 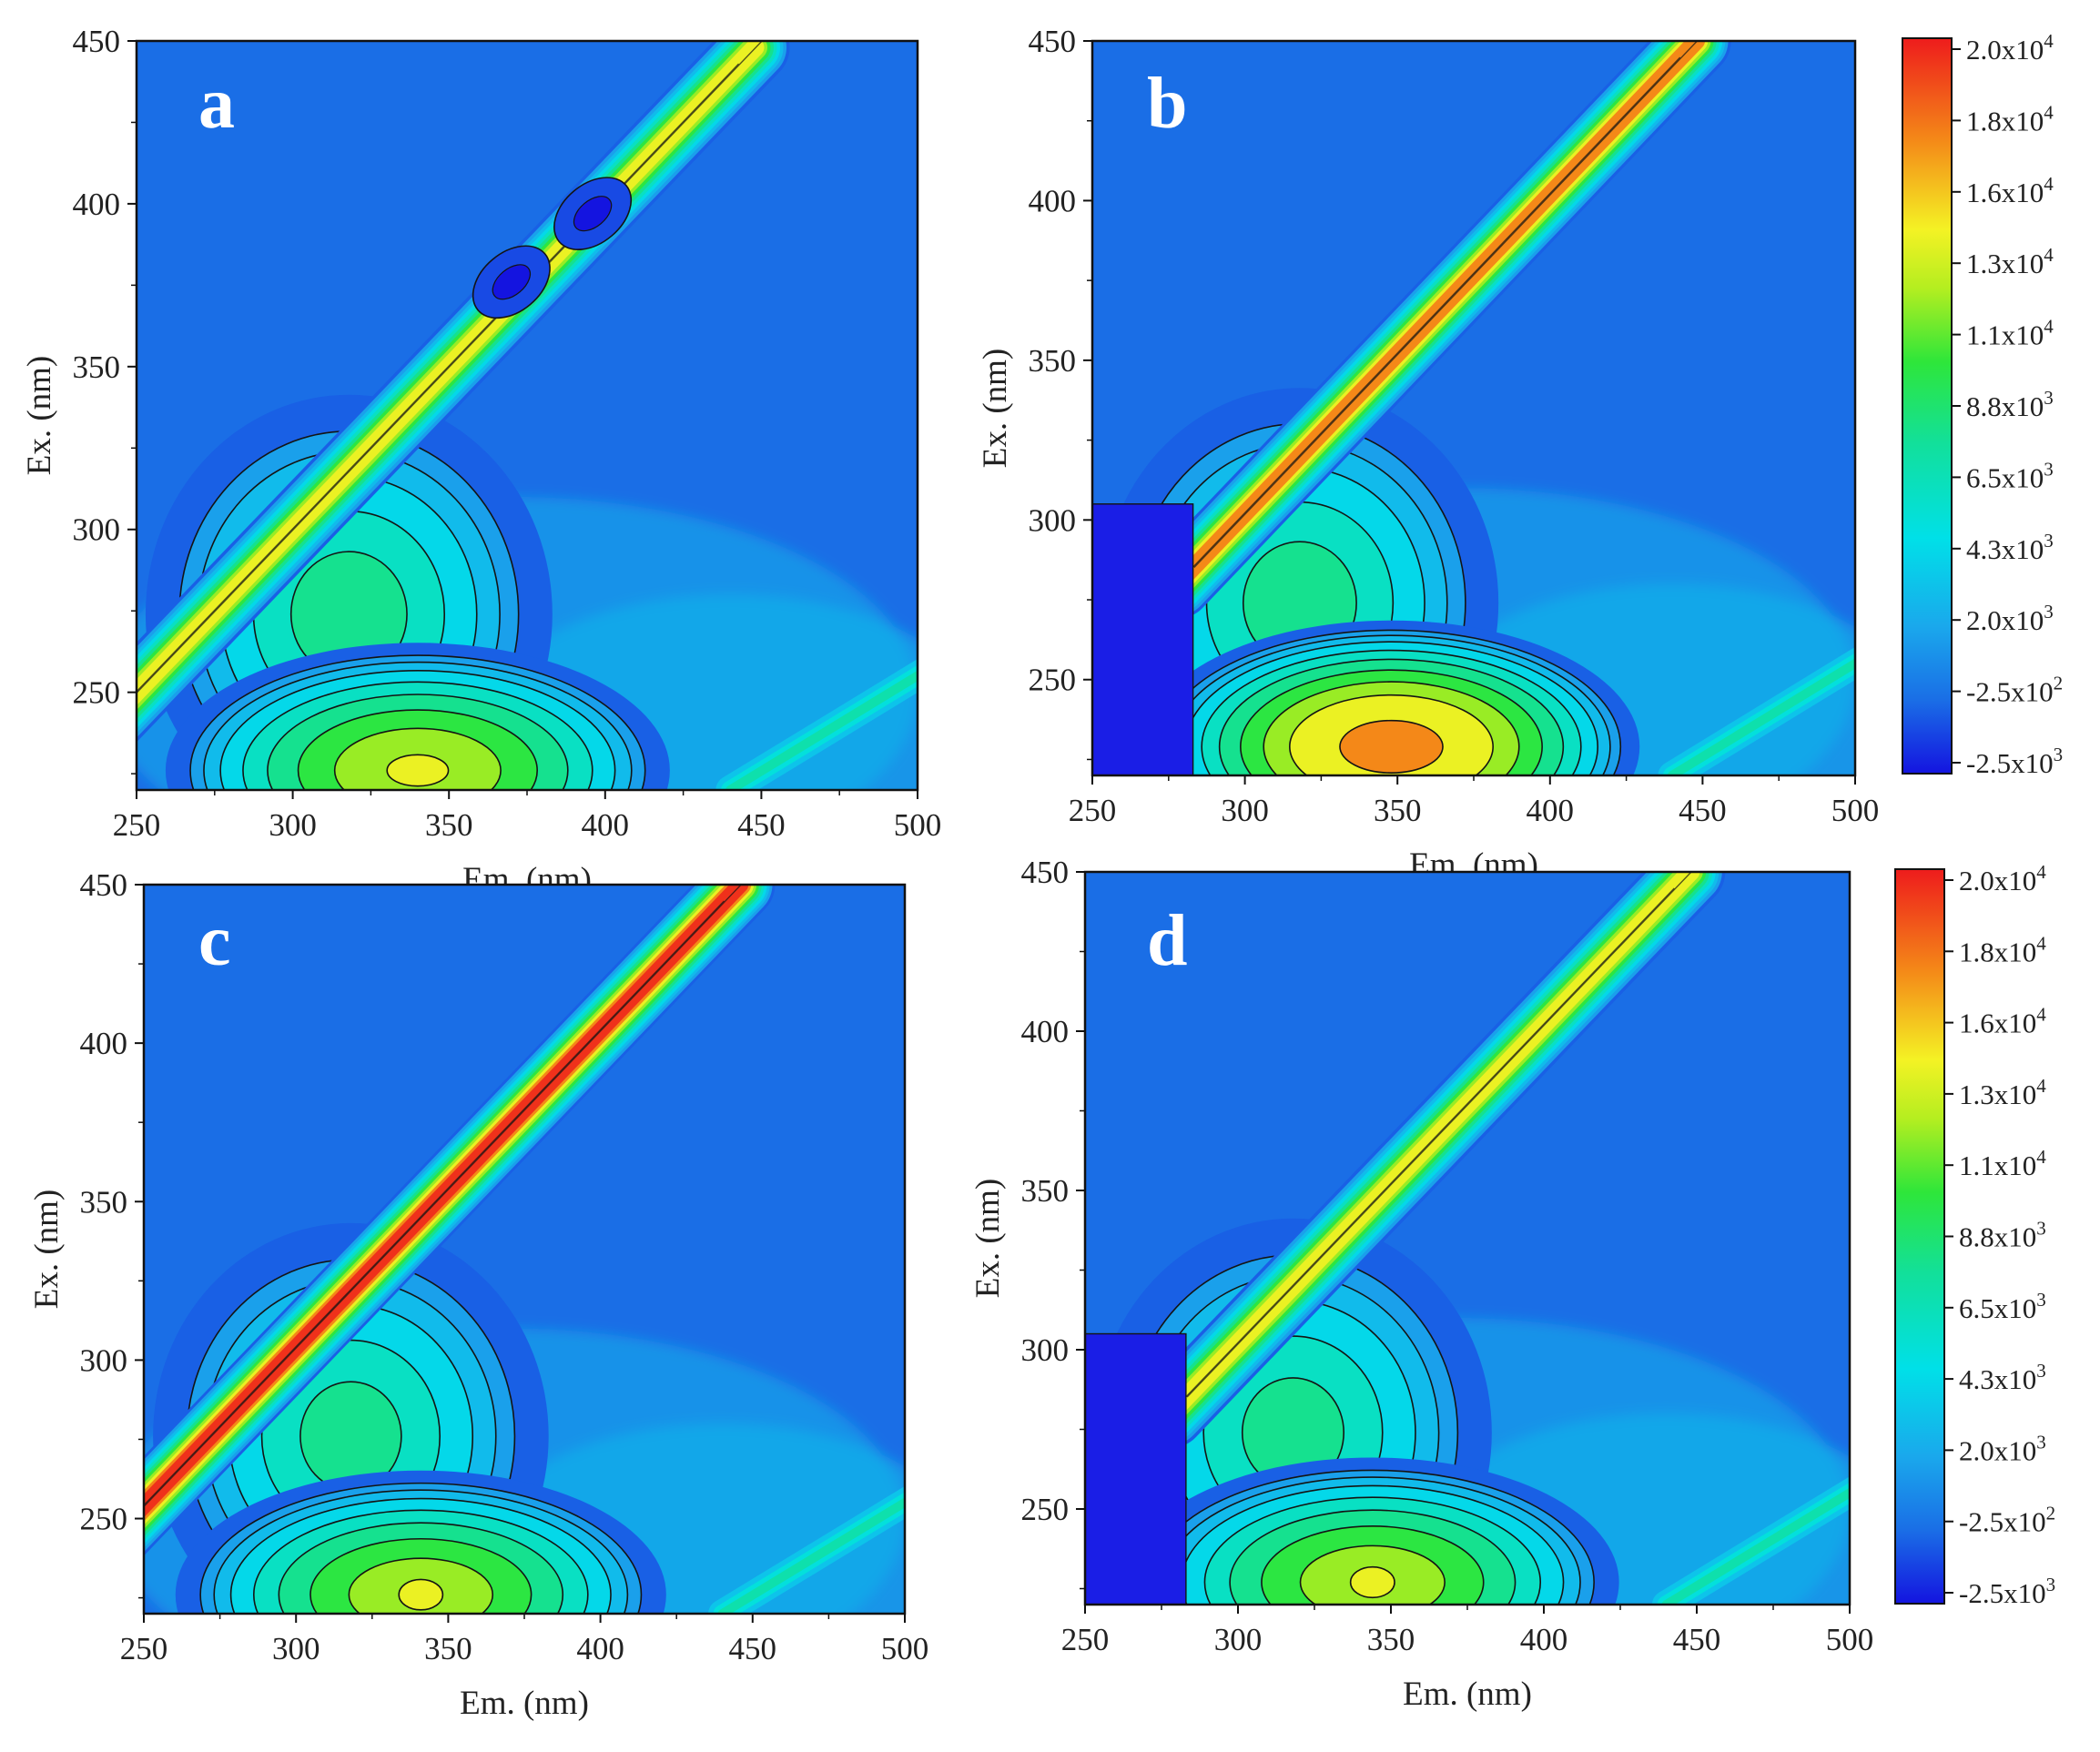 I want to click on panel-letter: b, so click(x=1167, y=104).